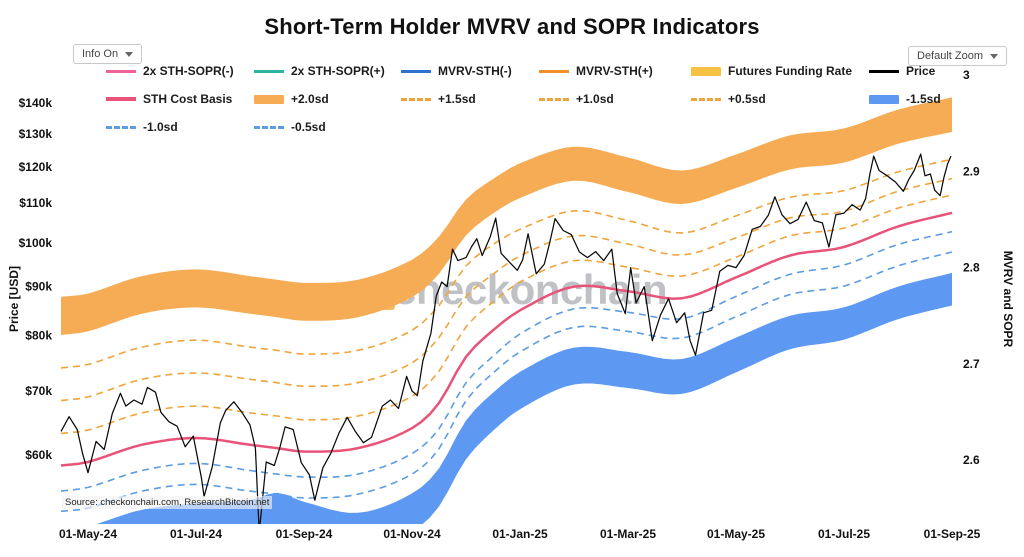 Image resolution: width=1024 pixels, height=557 pixels. I want to click on legend-label: MVRV-STH(+), so click(614, 71).